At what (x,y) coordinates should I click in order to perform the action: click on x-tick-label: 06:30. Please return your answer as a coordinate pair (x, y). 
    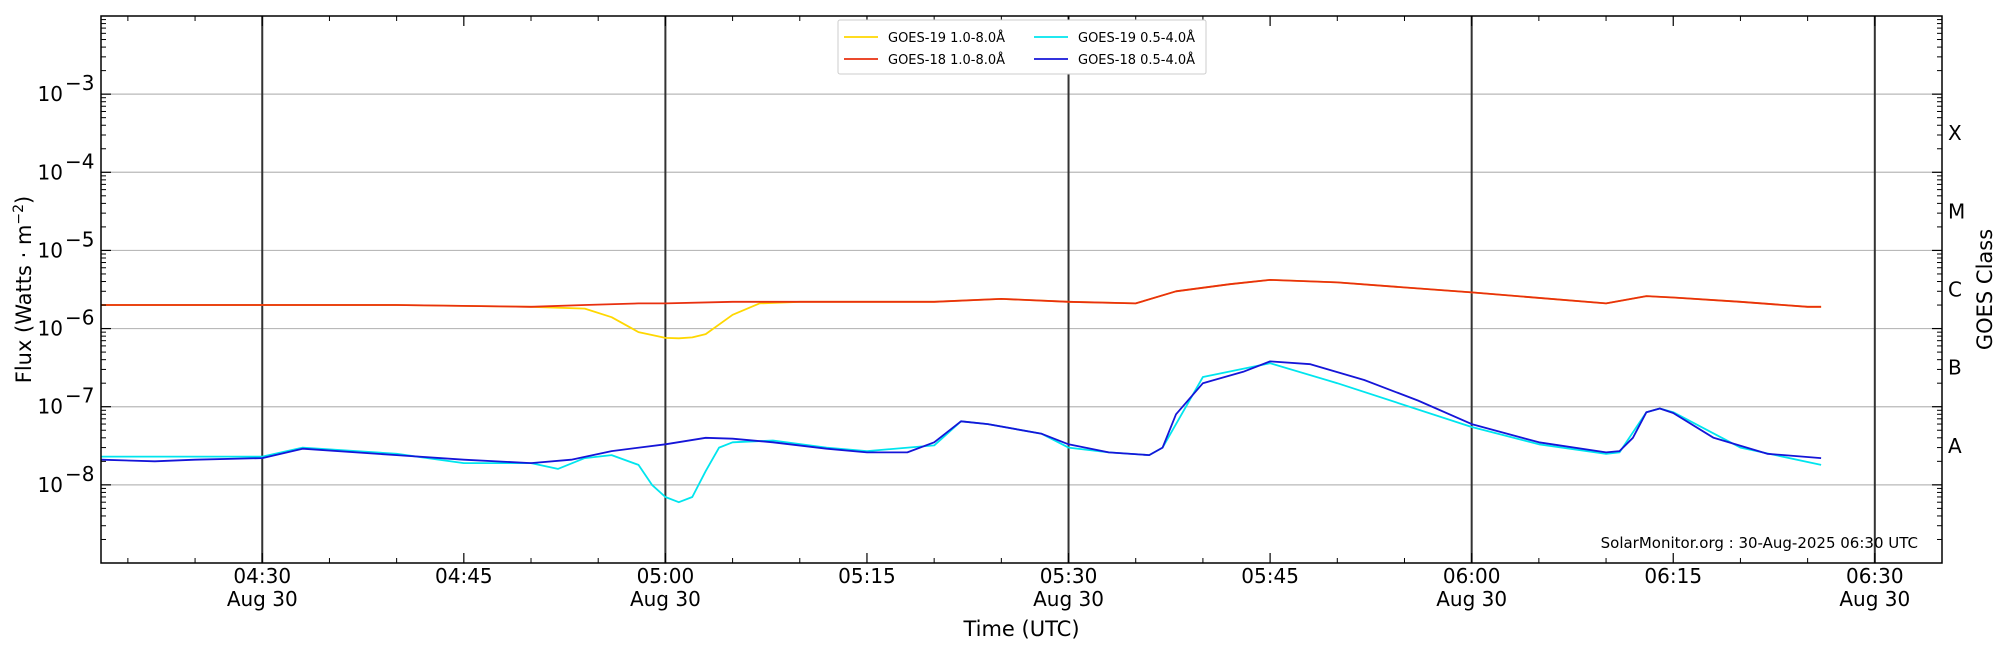
    Looking at the image, I should click on (1875, 576).